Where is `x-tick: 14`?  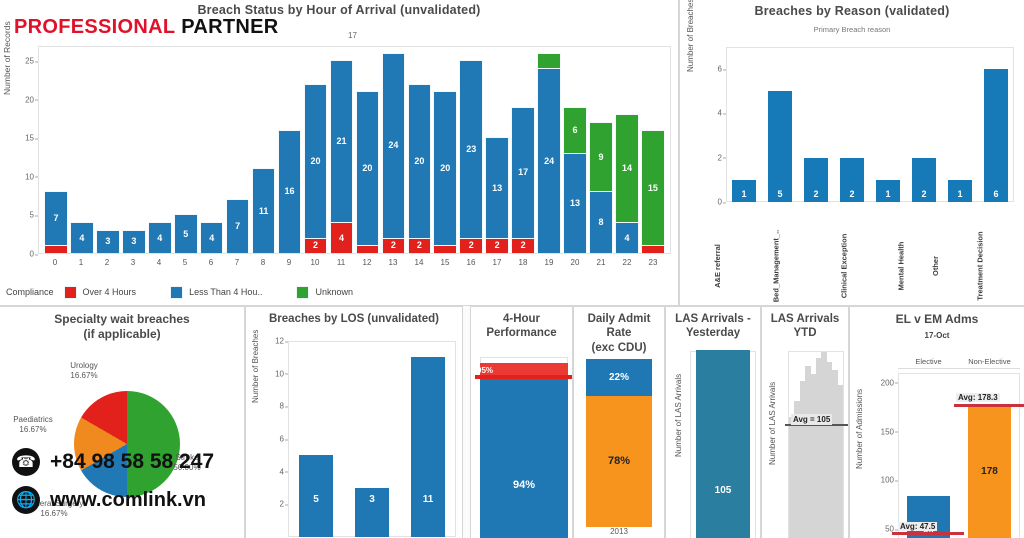
x-tick: 14 is located at coordinates (419, 262).